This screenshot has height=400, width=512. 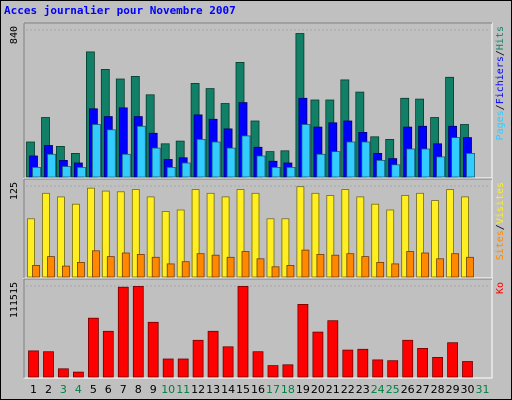 I want to click on legend-label-visites: Visites, so click(x=500, y=203).